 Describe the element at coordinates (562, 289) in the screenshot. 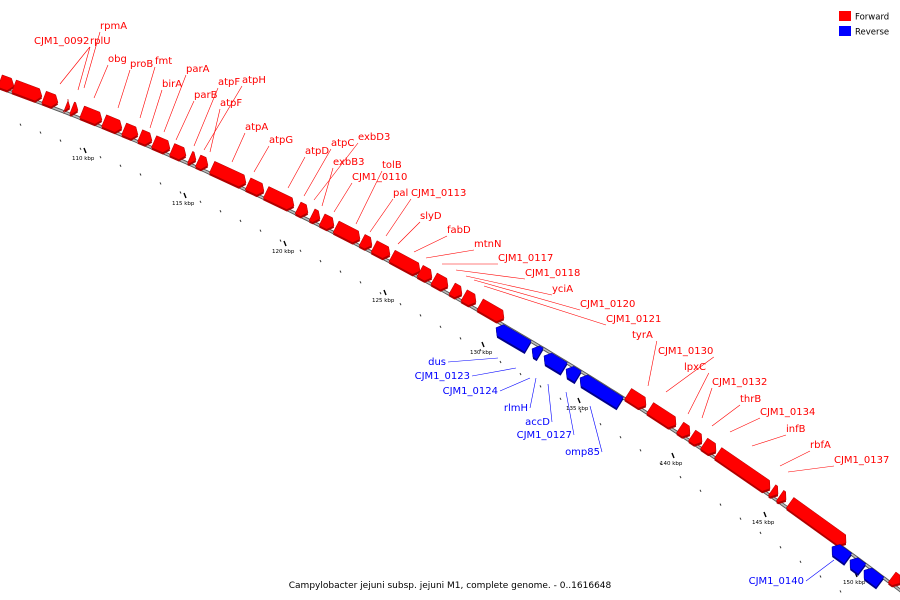

I see `gene-label: yciA` at that location.